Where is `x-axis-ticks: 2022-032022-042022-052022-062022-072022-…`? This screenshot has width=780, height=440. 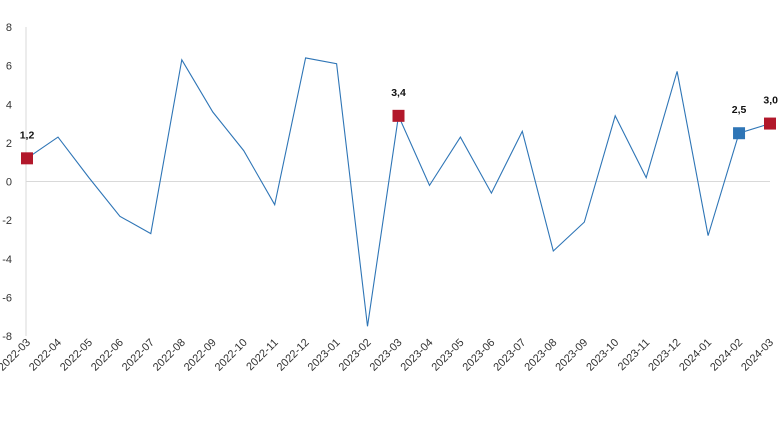 x-axis-ticks: 2022-032022-042022-052022-062022-072022-… is located at coordinates (388, 355).